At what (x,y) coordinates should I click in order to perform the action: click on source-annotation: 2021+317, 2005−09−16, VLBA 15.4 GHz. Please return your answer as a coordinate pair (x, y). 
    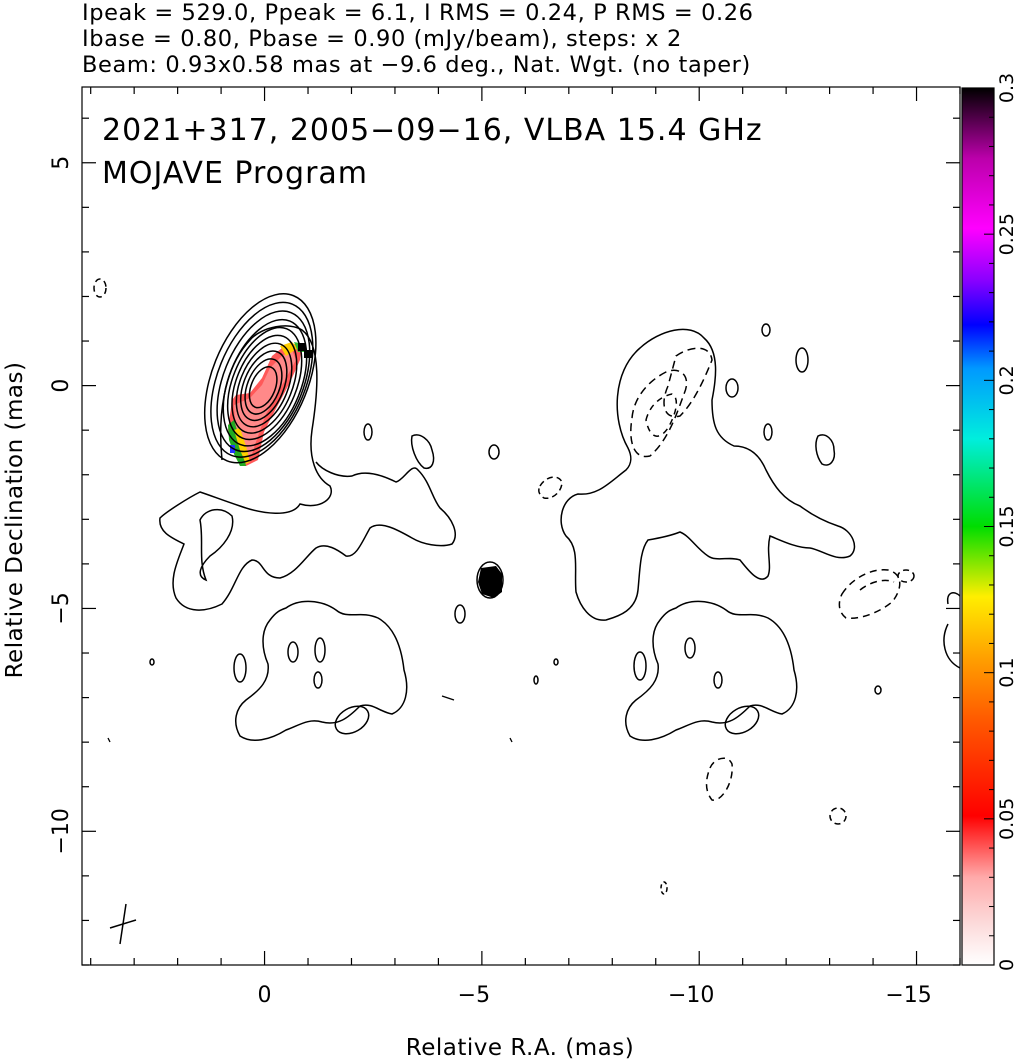
    Looking at the image, I should click on (432, 130).